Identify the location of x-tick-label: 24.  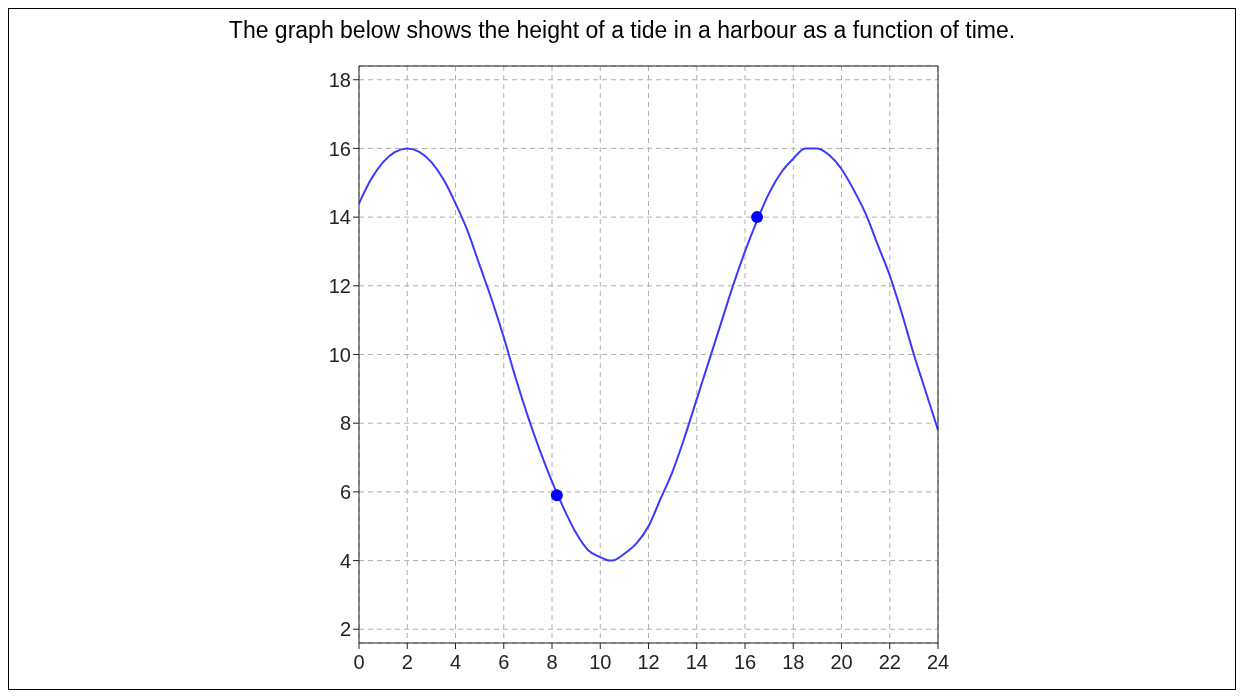
(938, 662).